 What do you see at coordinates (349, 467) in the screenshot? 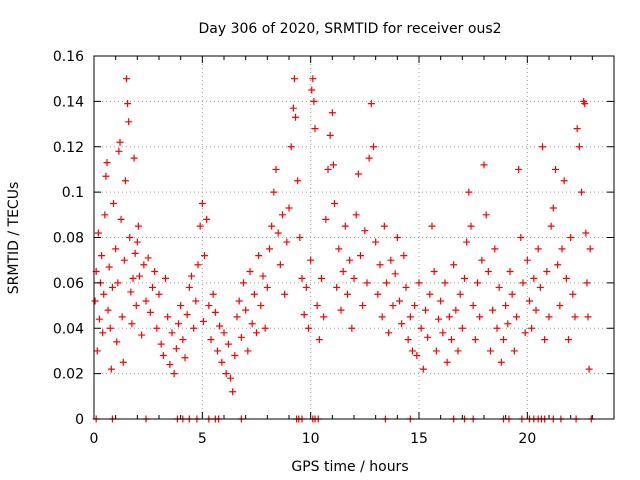
I see `x-axis-label: GPS time / hours` at bounding box center [349, 467].